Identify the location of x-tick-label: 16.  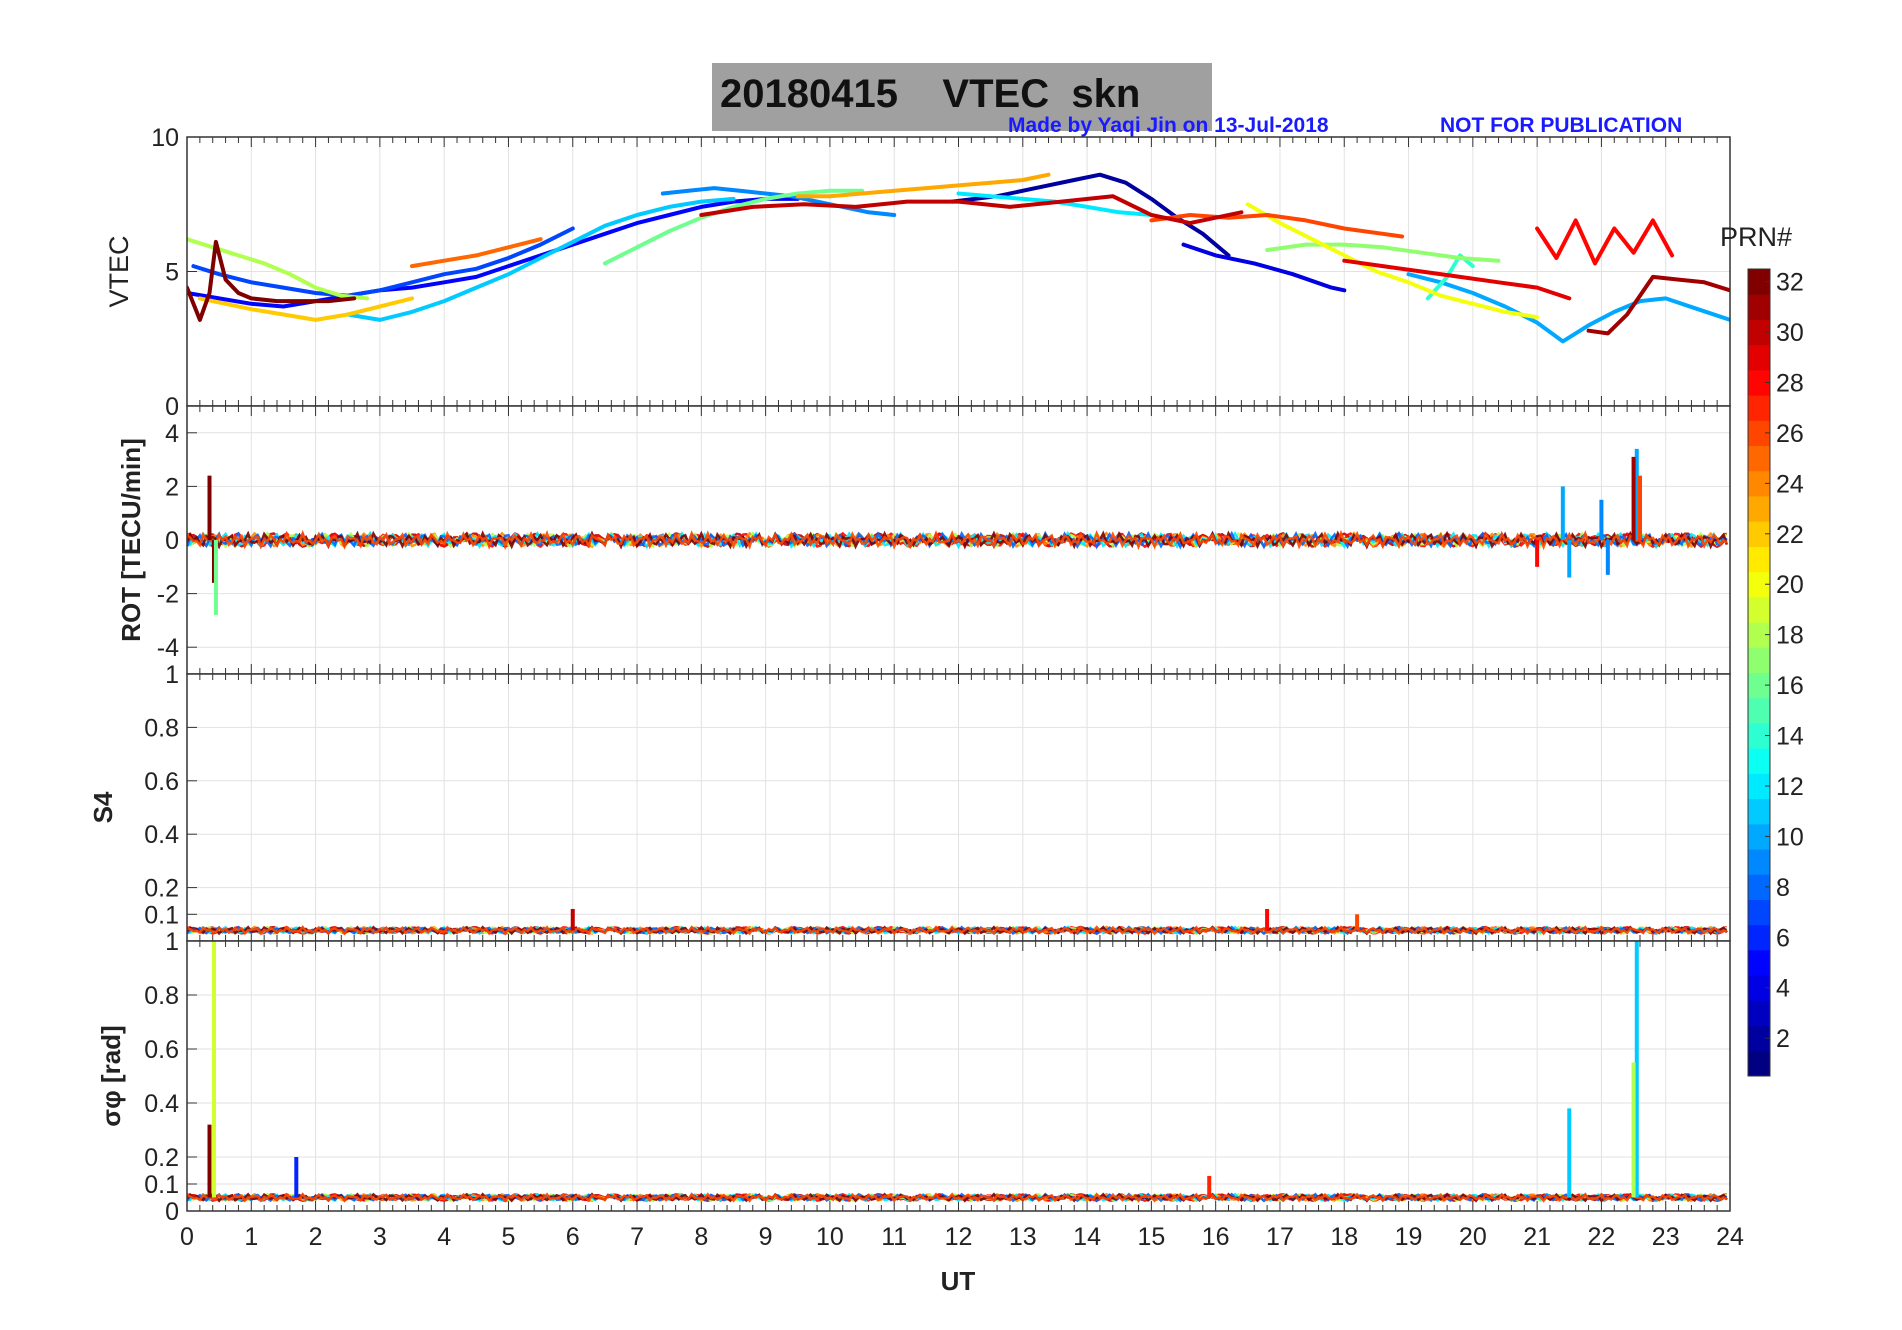
(1216, 1237).